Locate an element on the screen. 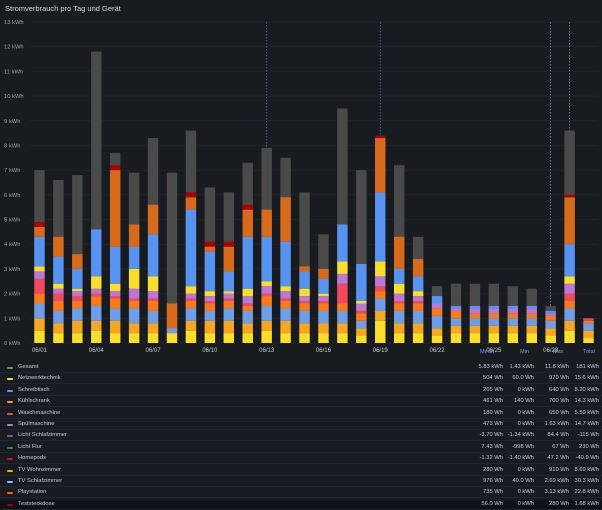  legend-header-mean: Mean is located at coordinates (487, 352).